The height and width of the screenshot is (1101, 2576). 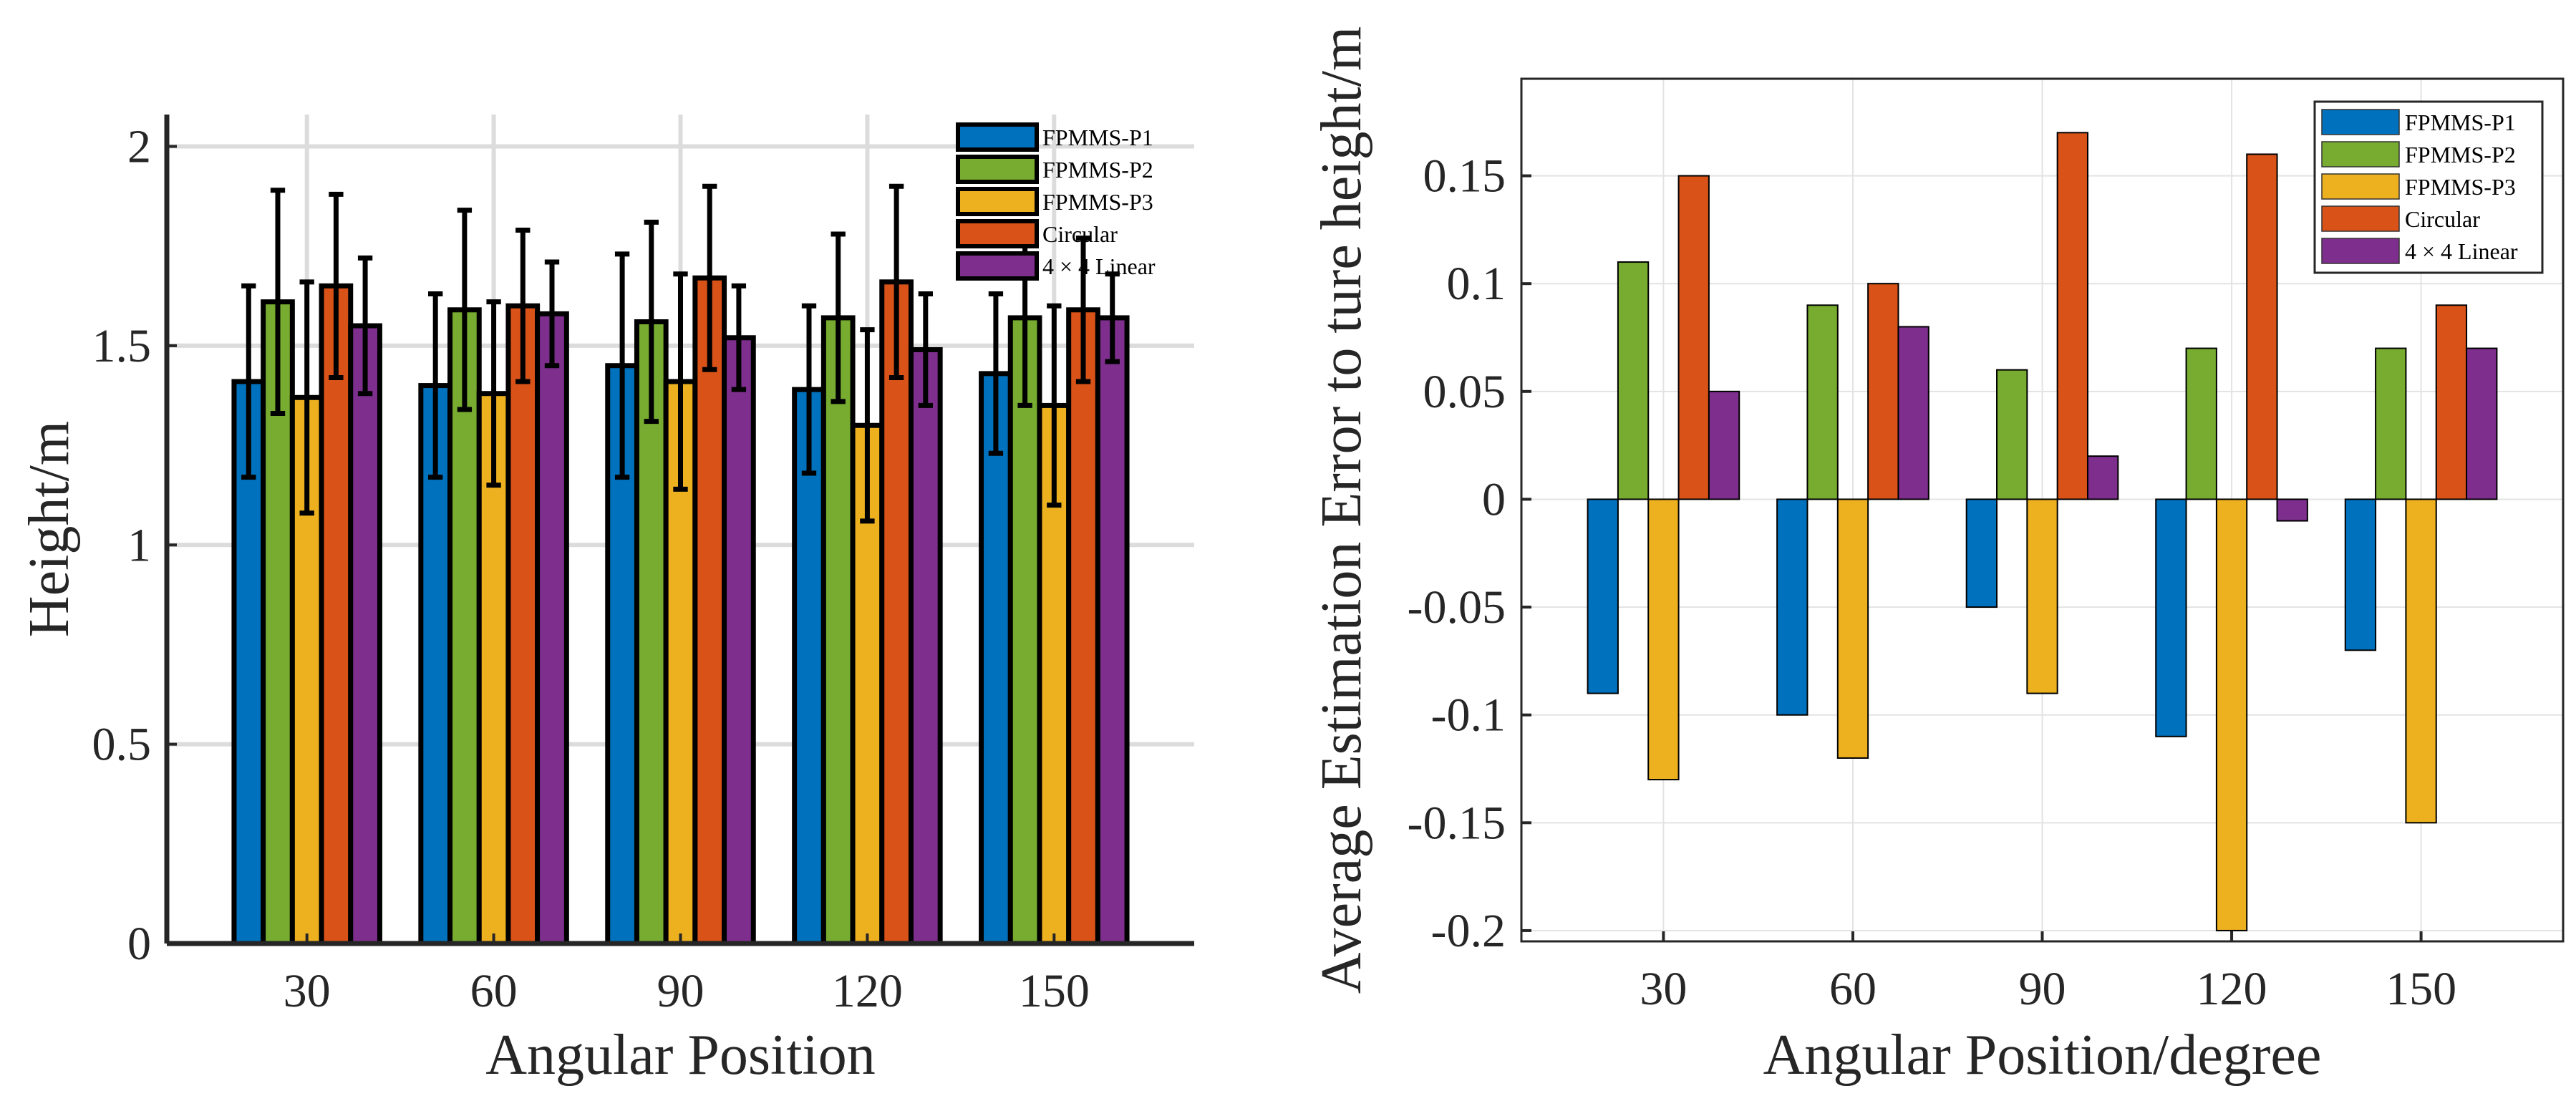 I want to click on y-tick-label: 1.5, so click(x=122, y=346).